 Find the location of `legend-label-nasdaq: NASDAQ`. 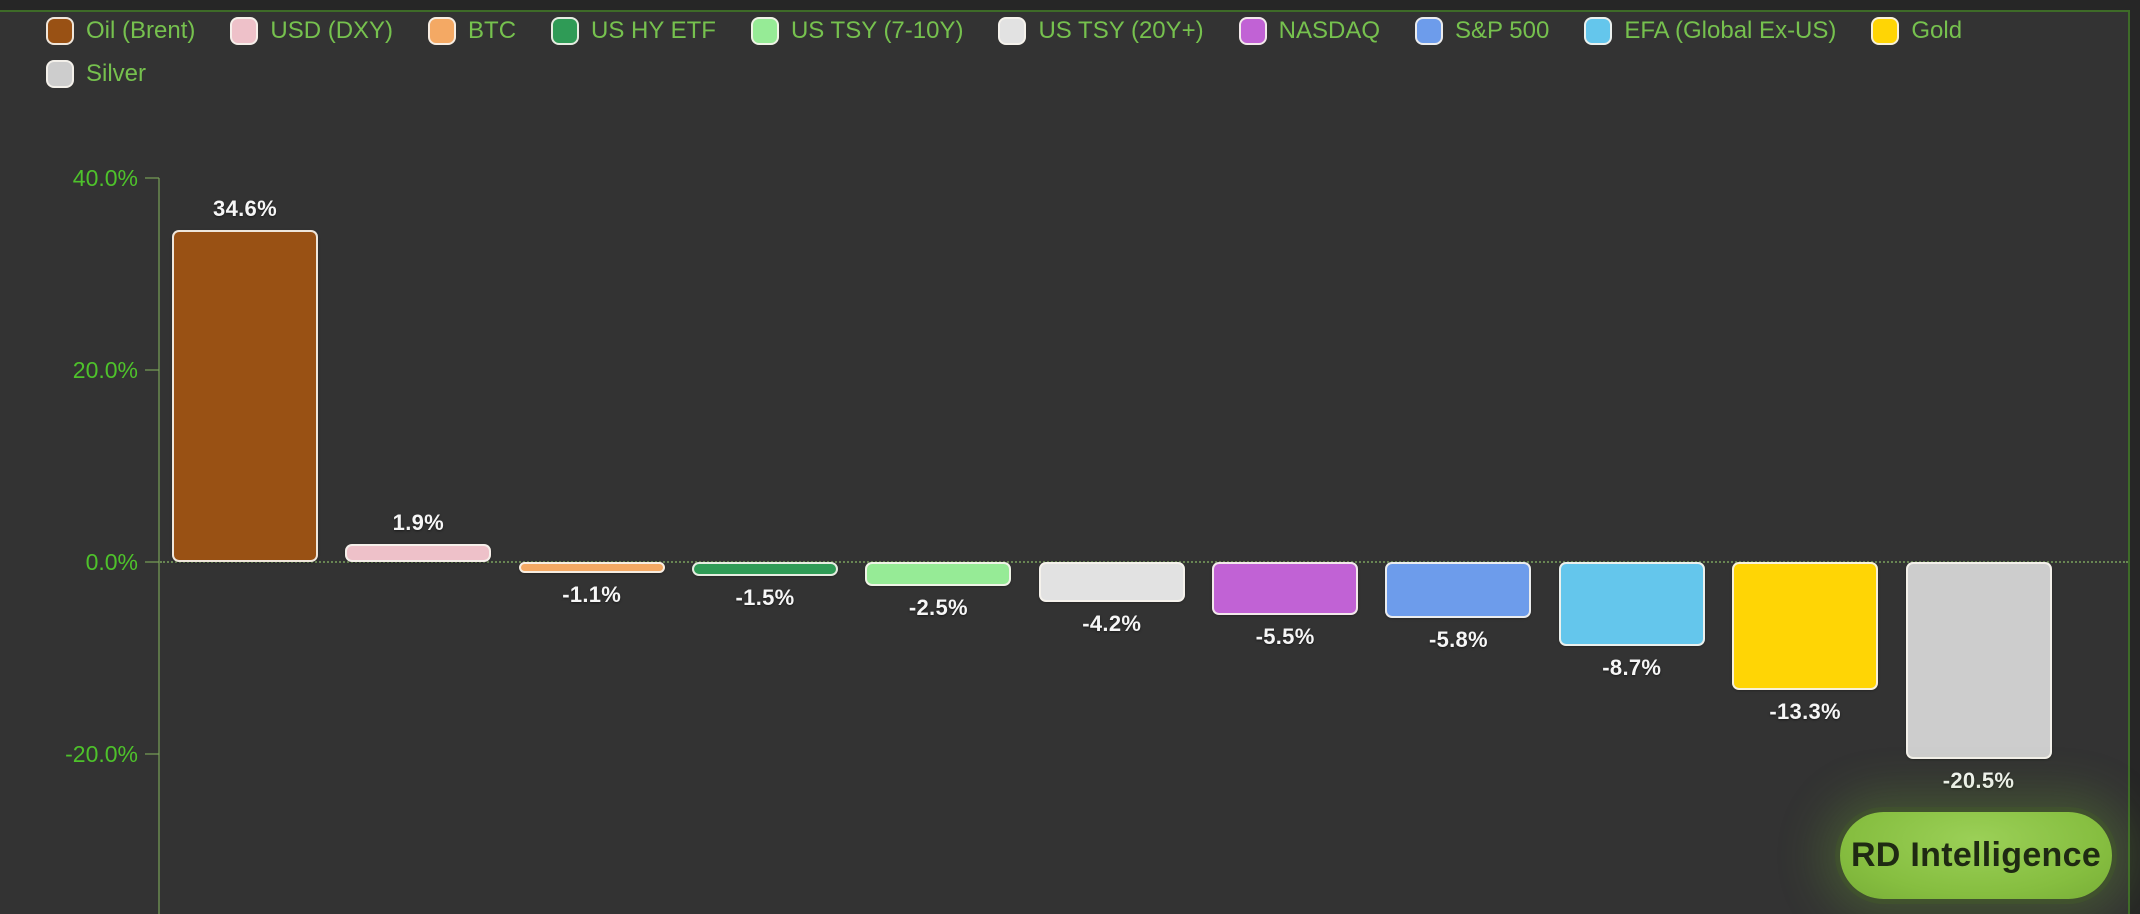

legend-label-nasdaq: NASDAQ is located at coordinates (1329, 30).